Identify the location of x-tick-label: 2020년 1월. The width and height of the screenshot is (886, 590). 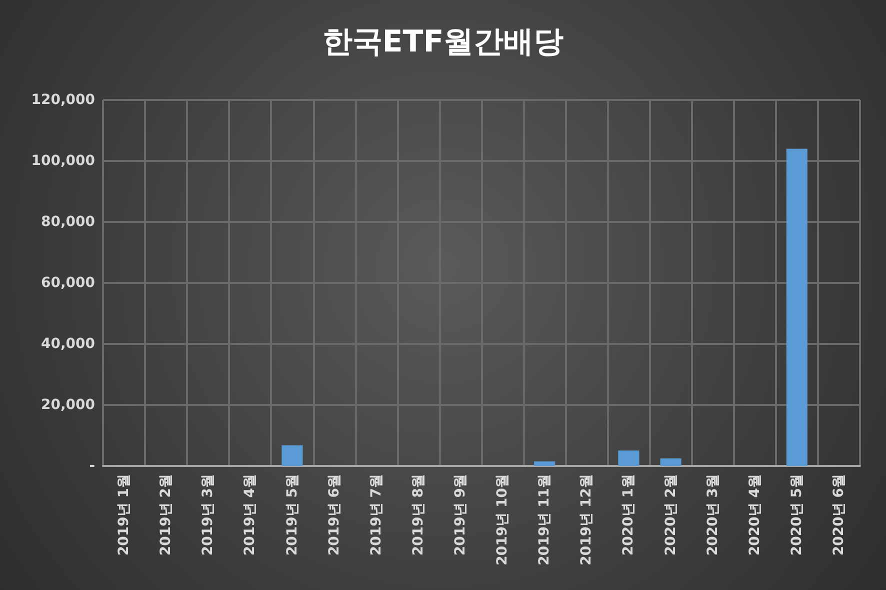
(628, 515).